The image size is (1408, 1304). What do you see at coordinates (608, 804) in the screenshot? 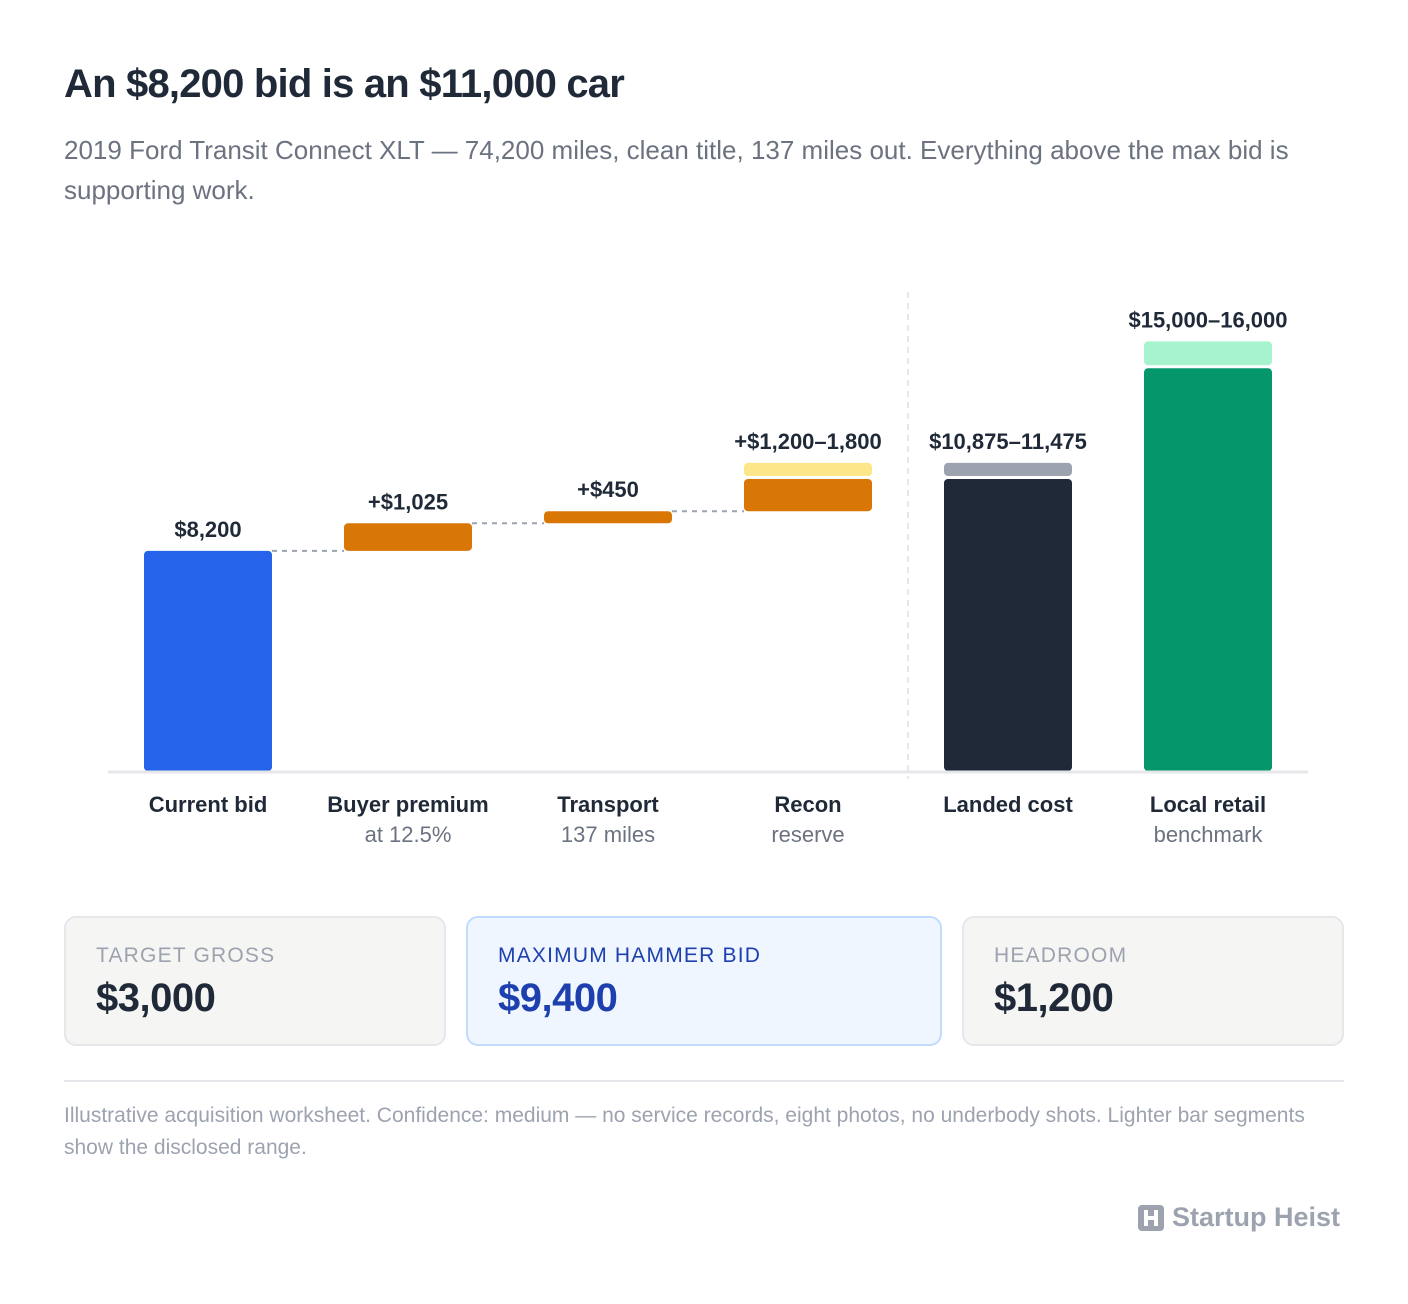
I see `category-label: Transport` at bounding box center [608, 804].